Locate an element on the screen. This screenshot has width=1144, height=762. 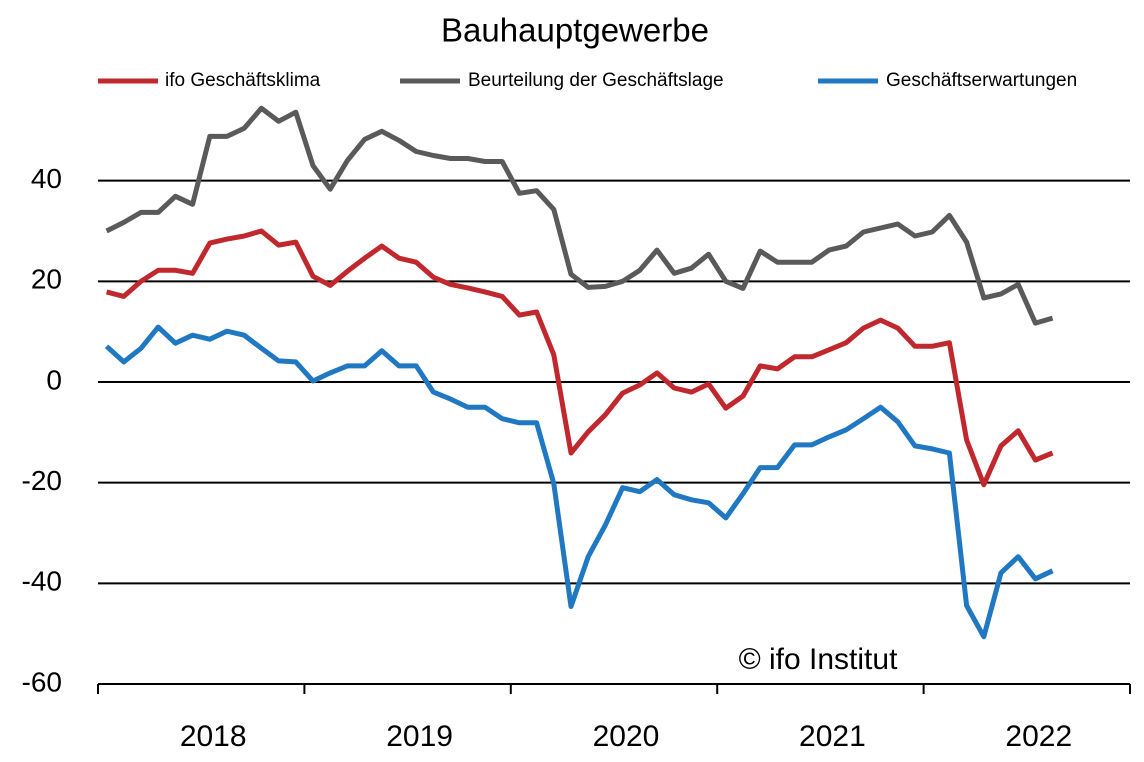
legend-label: Geschäftserwartungen is located at coordinates (981, 80).